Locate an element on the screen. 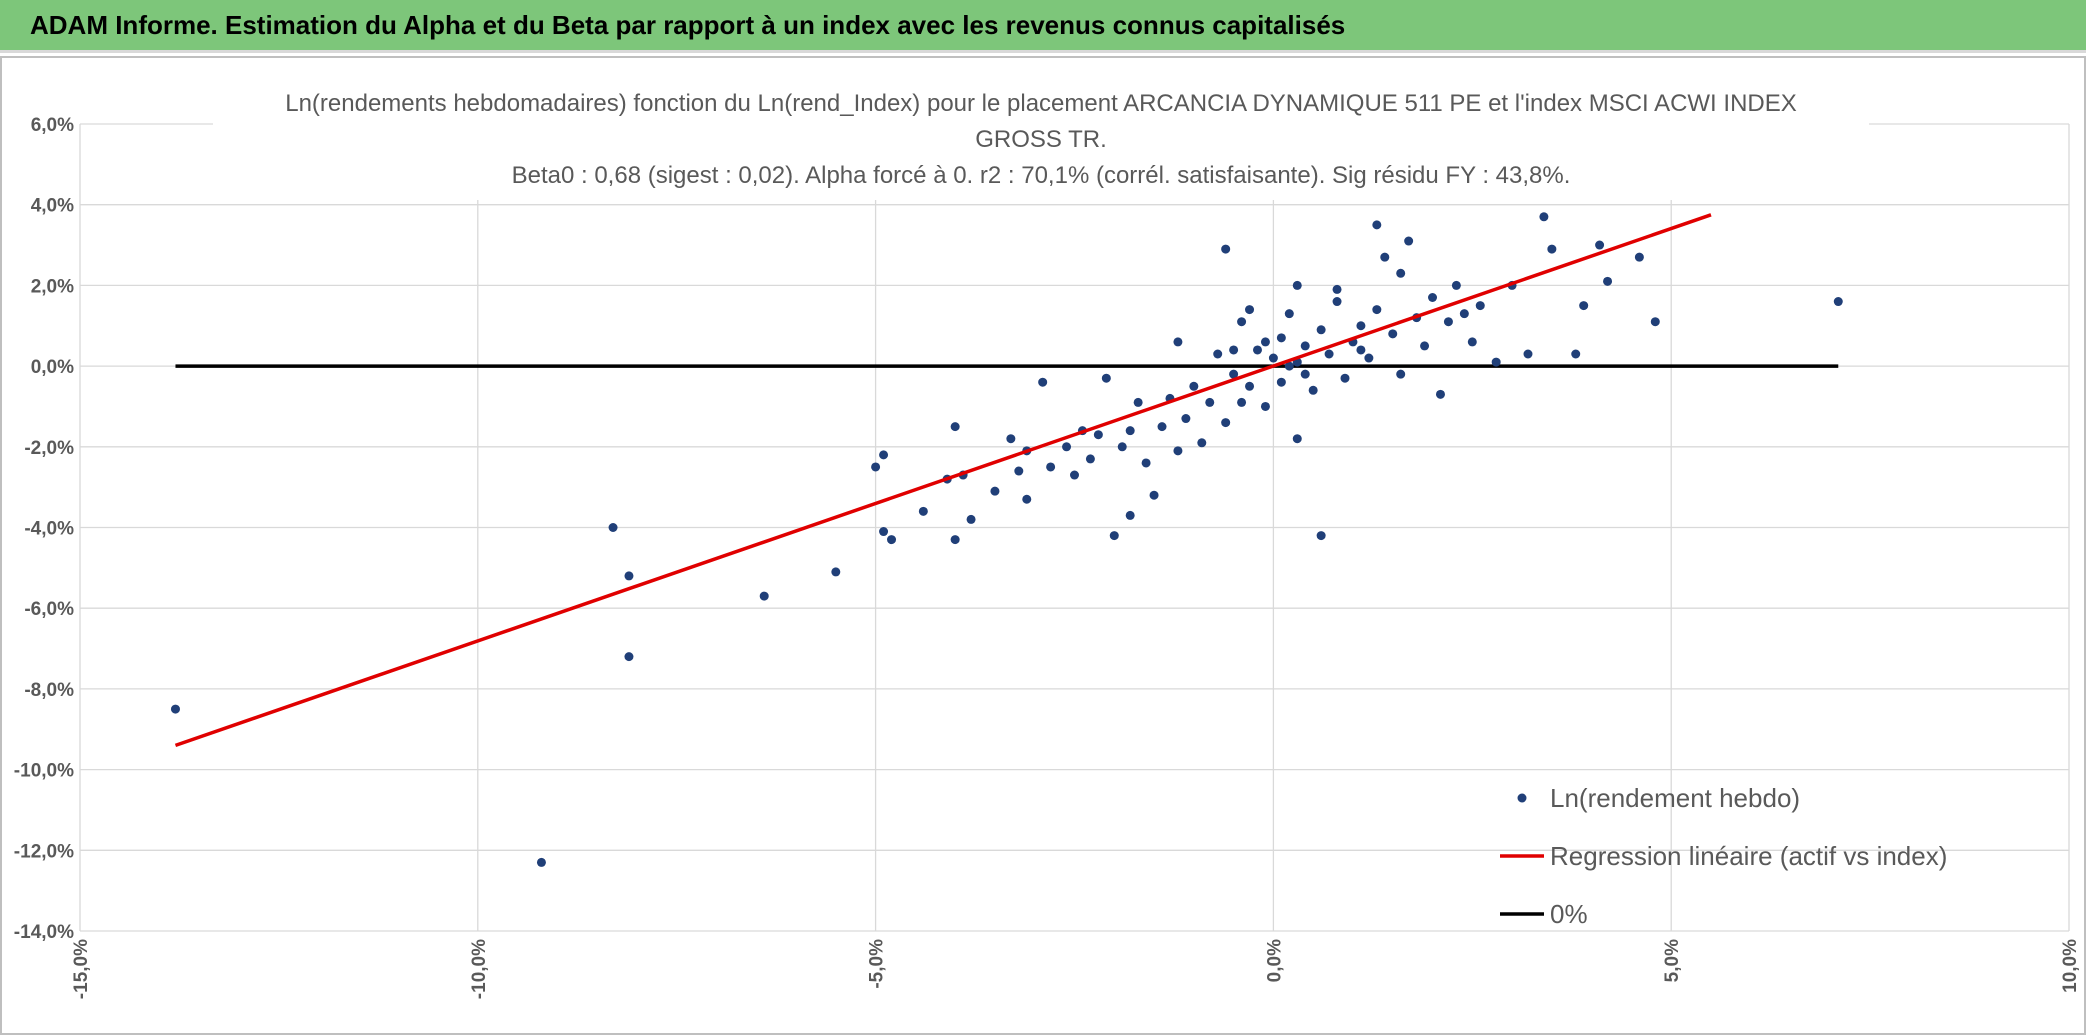  x-tick-label: -15,0% is located at coordinates (81, 969).